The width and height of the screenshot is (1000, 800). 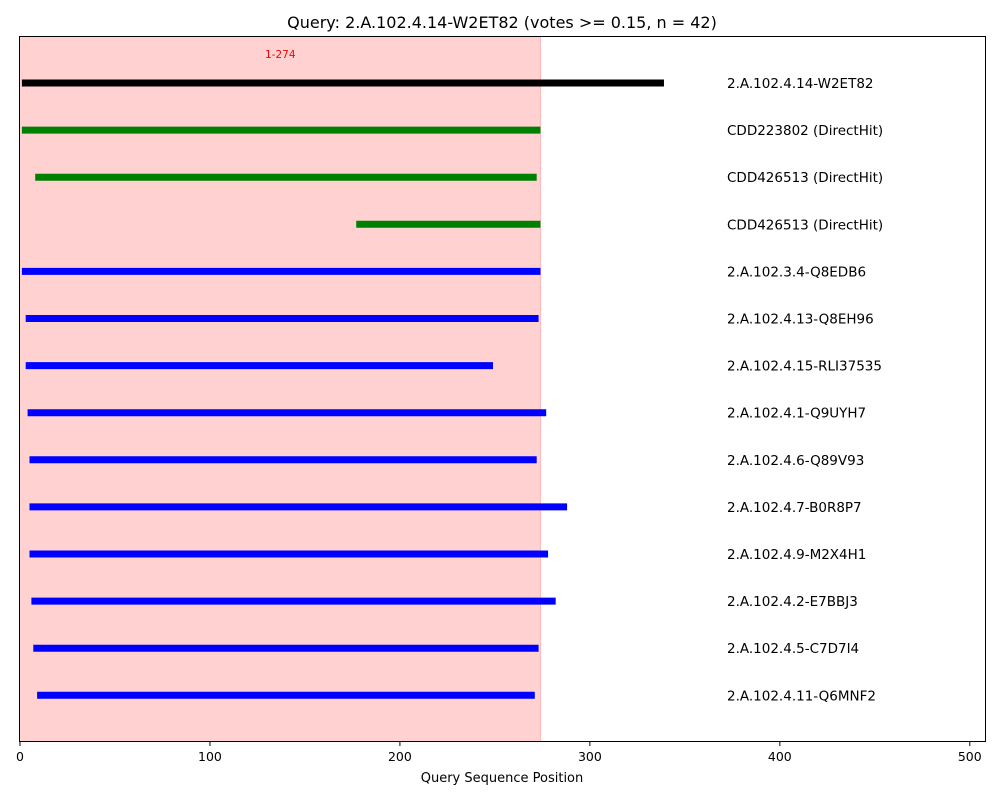 I want to click on coverage-region-label: 1-274, so click(x=280, y=55).